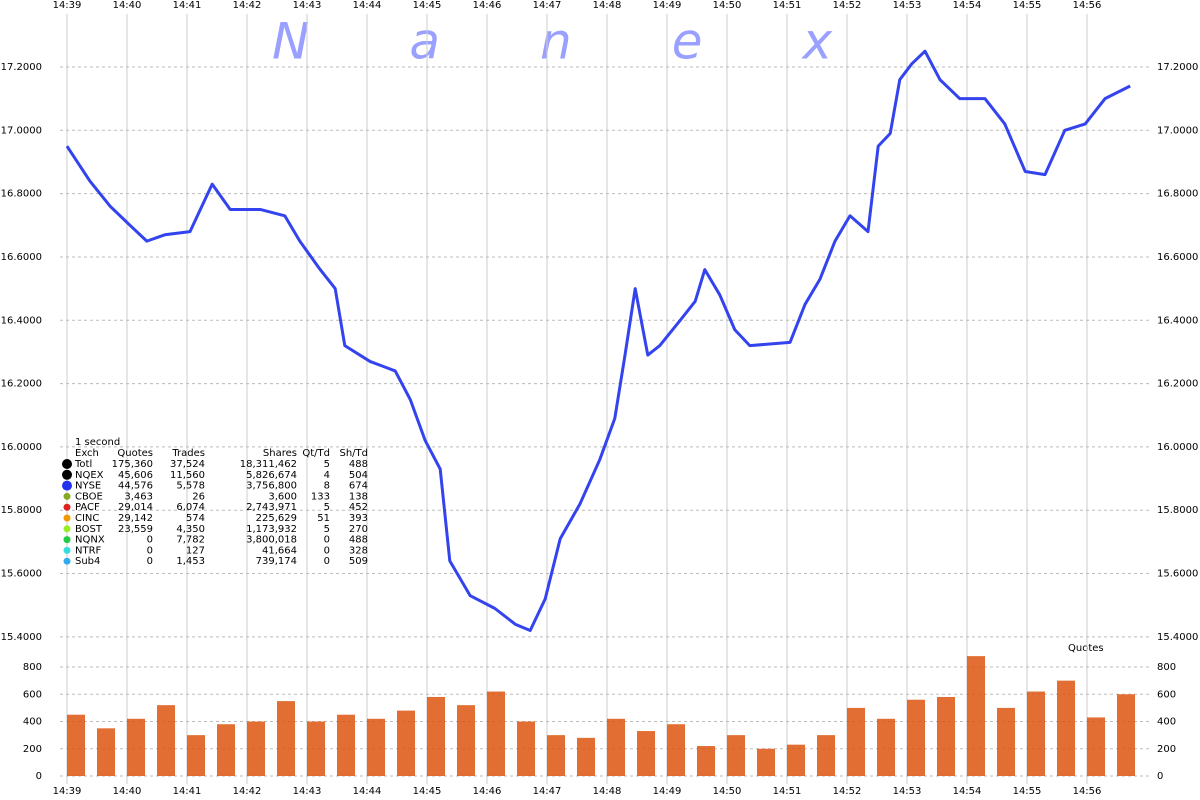  Describe the element at coordinates (487, 791) in the screenshot. I see `x-tick-label: 14:46` at that location.